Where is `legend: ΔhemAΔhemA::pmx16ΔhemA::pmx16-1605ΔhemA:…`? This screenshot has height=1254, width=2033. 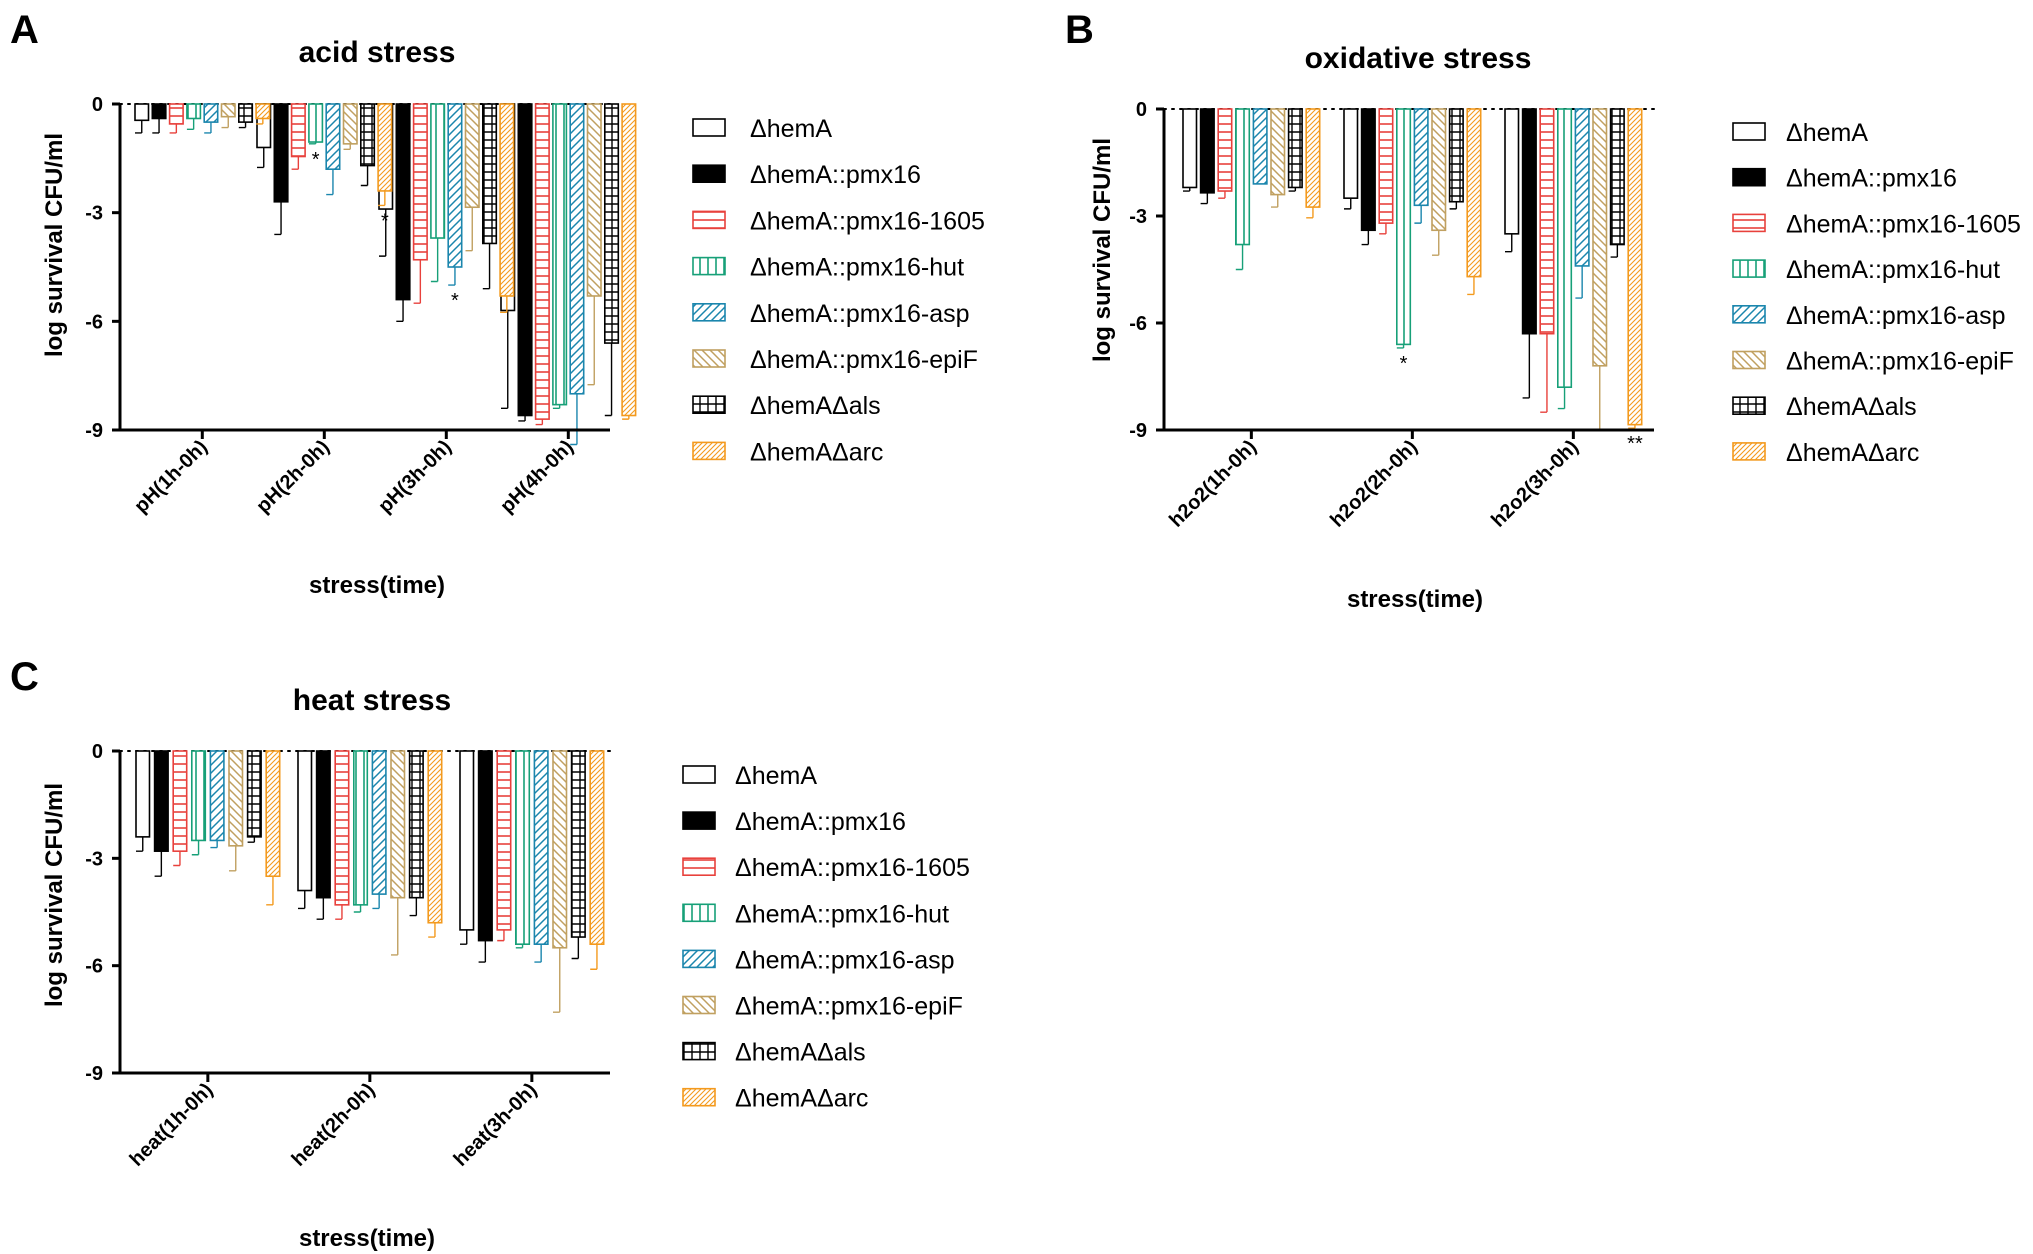 legend: ΔhemAΔhemA::pmx16ΔhemA::pmx16-1605ΔhemA:… is located at coordinates (1876, 293).